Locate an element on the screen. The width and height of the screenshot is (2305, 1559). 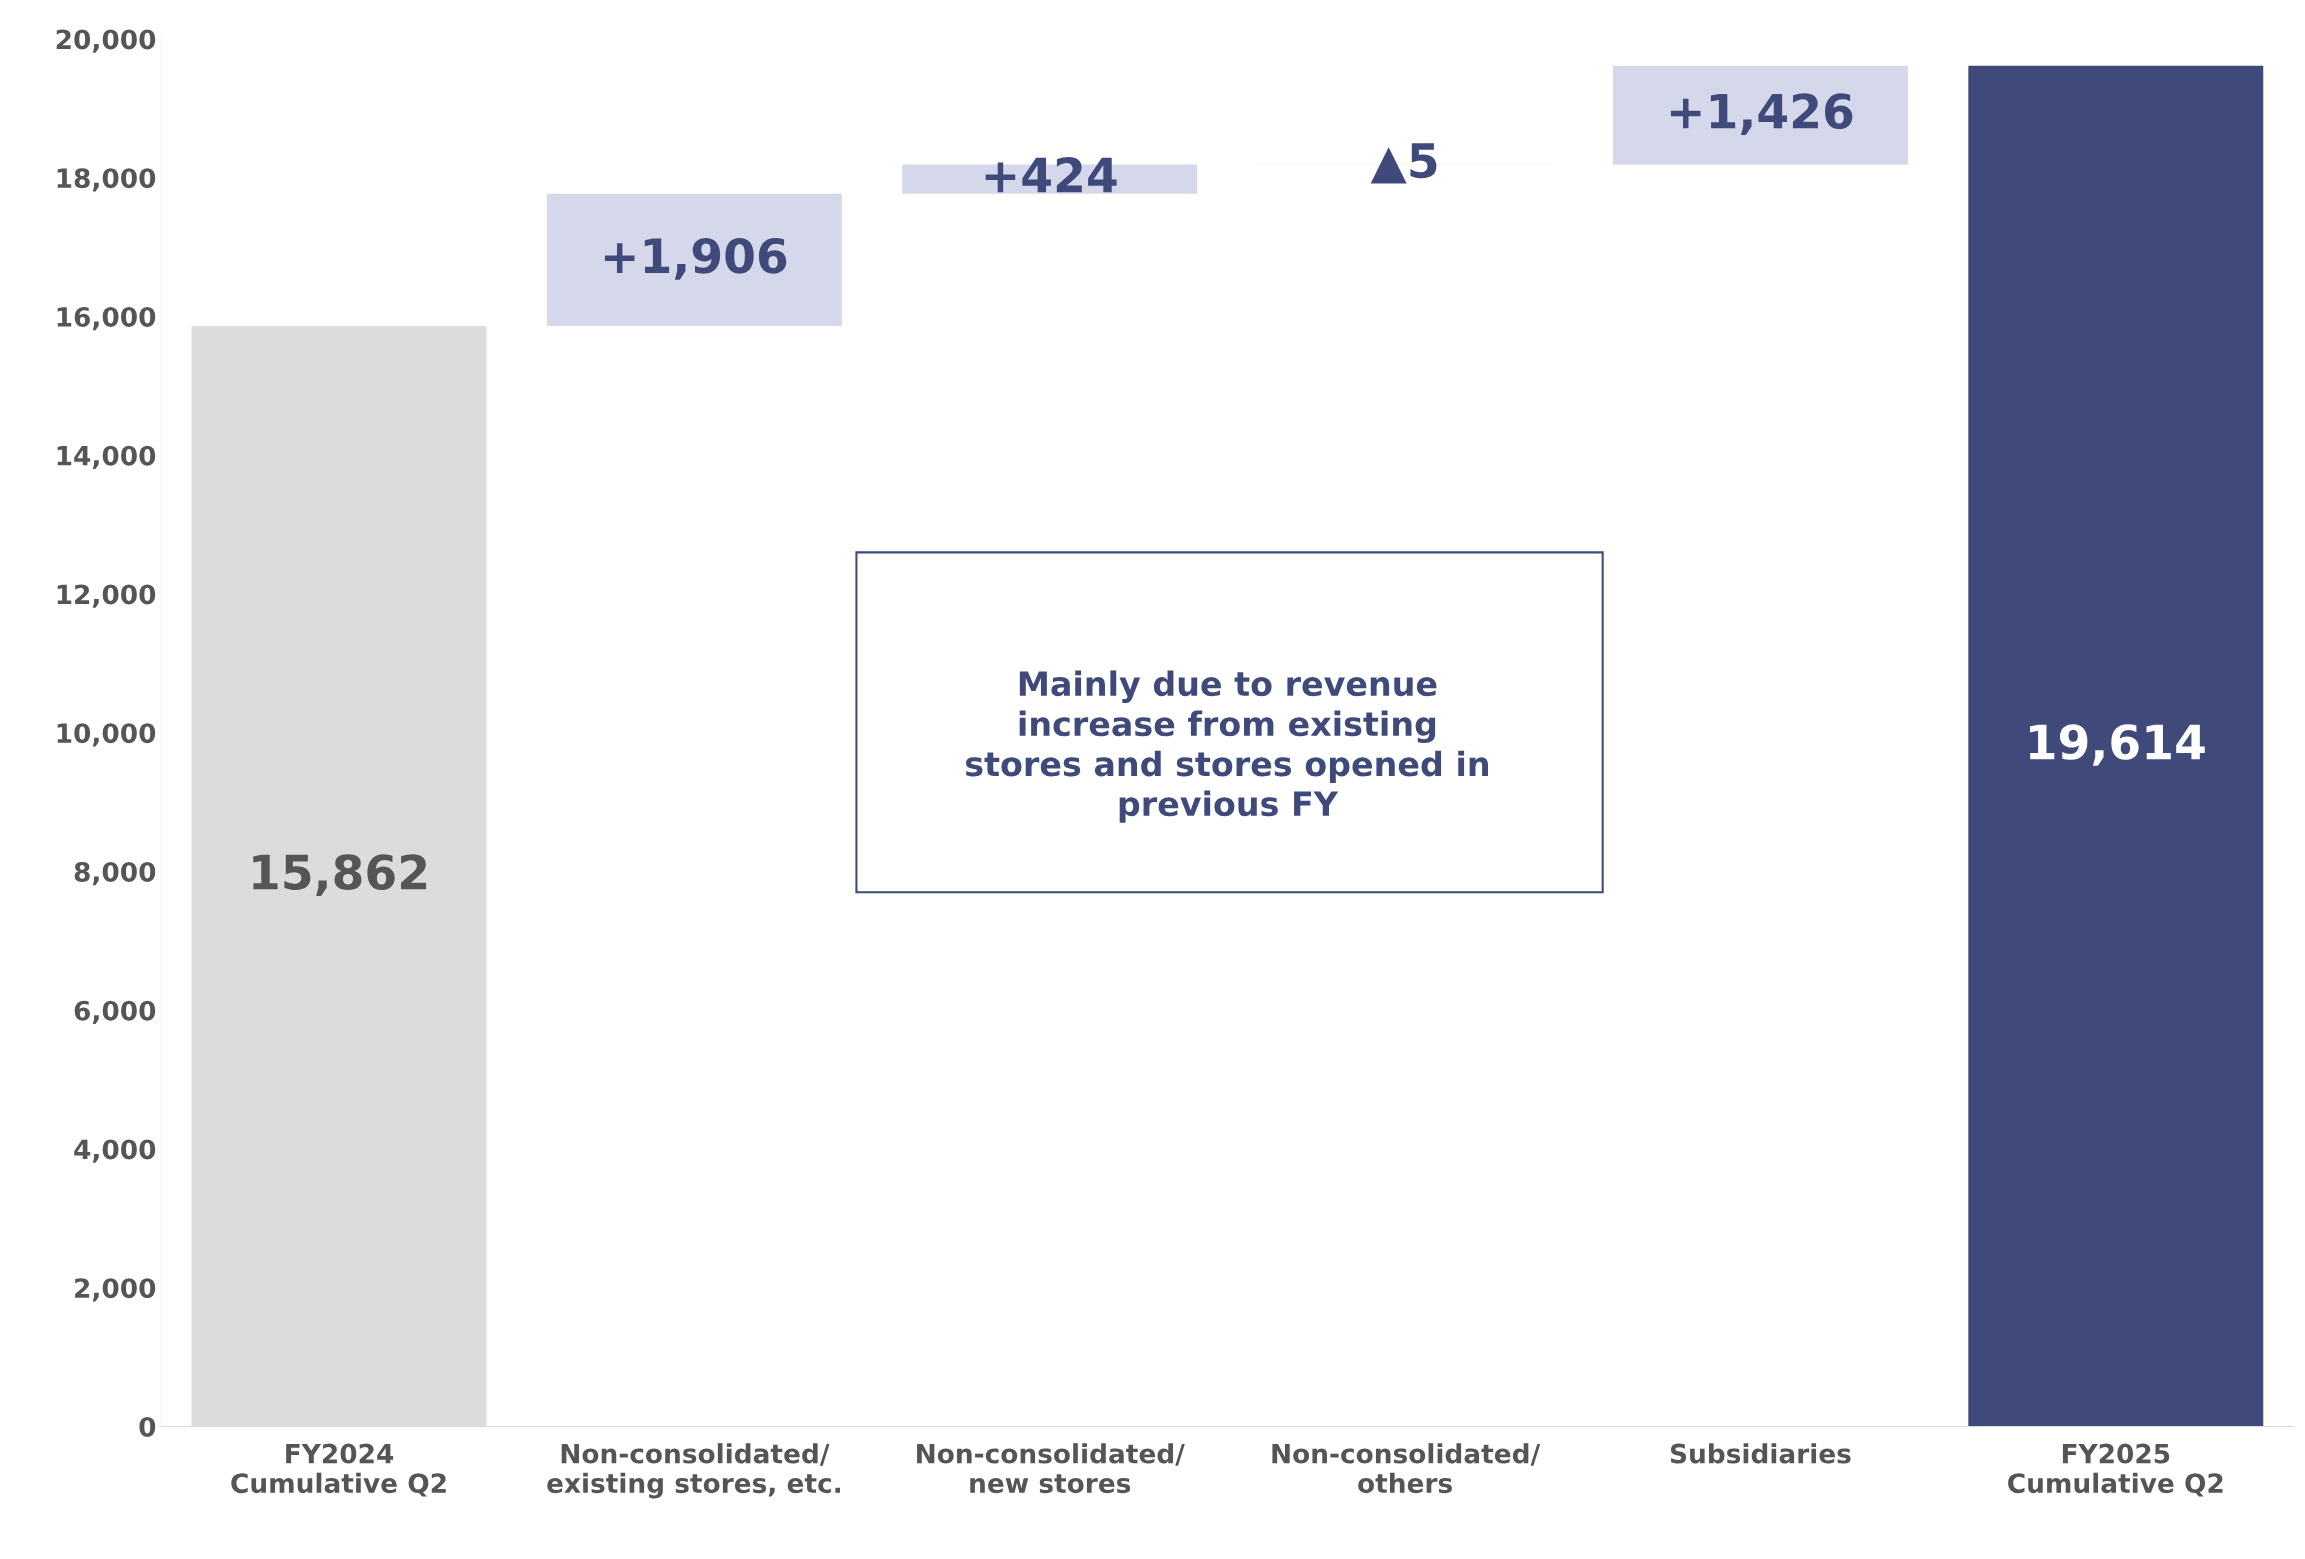
y-tick-label: 16,000 is located at coordinates (106, 318).